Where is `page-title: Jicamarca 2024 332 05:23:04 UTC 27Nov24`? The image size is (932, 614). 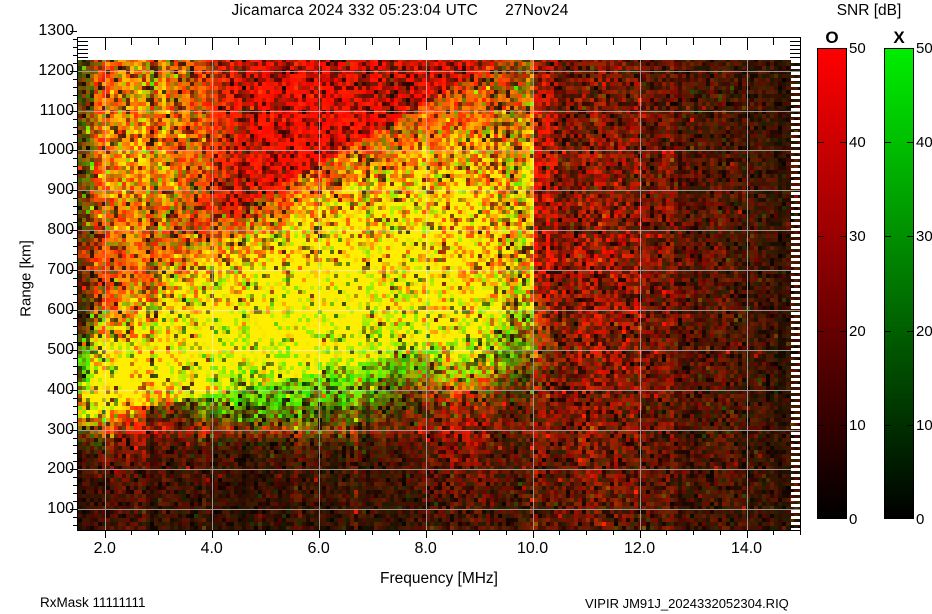
page-title: Jicamarca 2024 332 05:23:04 UTC 27Nov24 is located at coordinates (400, 10).